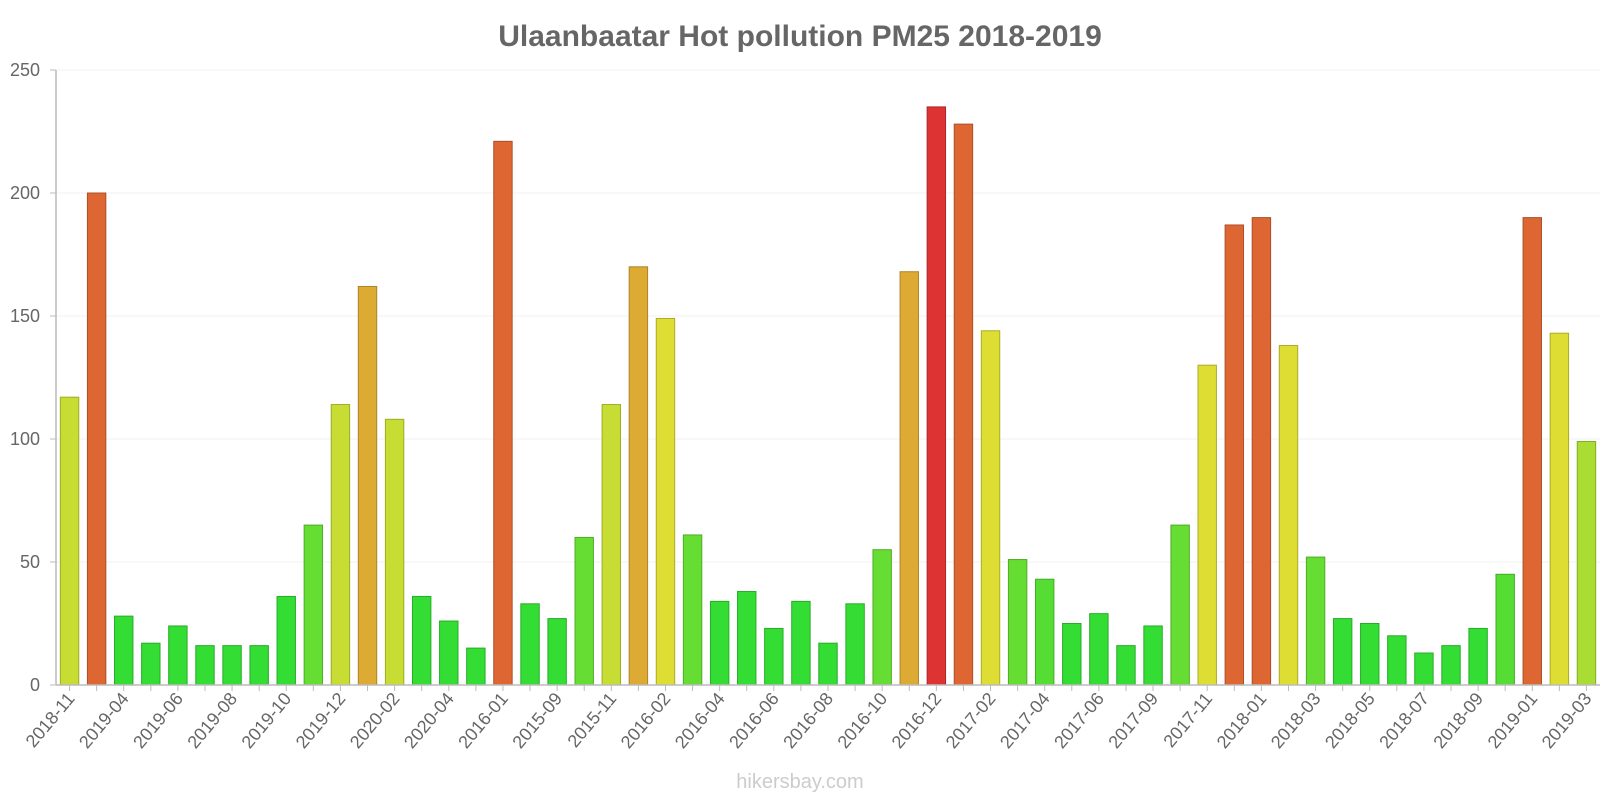 The height and width of the screenshot is (800, 1600). Describe the element at coordinates (25, 316) in the screenshot. I see `y-tick-label: 150` at that location.